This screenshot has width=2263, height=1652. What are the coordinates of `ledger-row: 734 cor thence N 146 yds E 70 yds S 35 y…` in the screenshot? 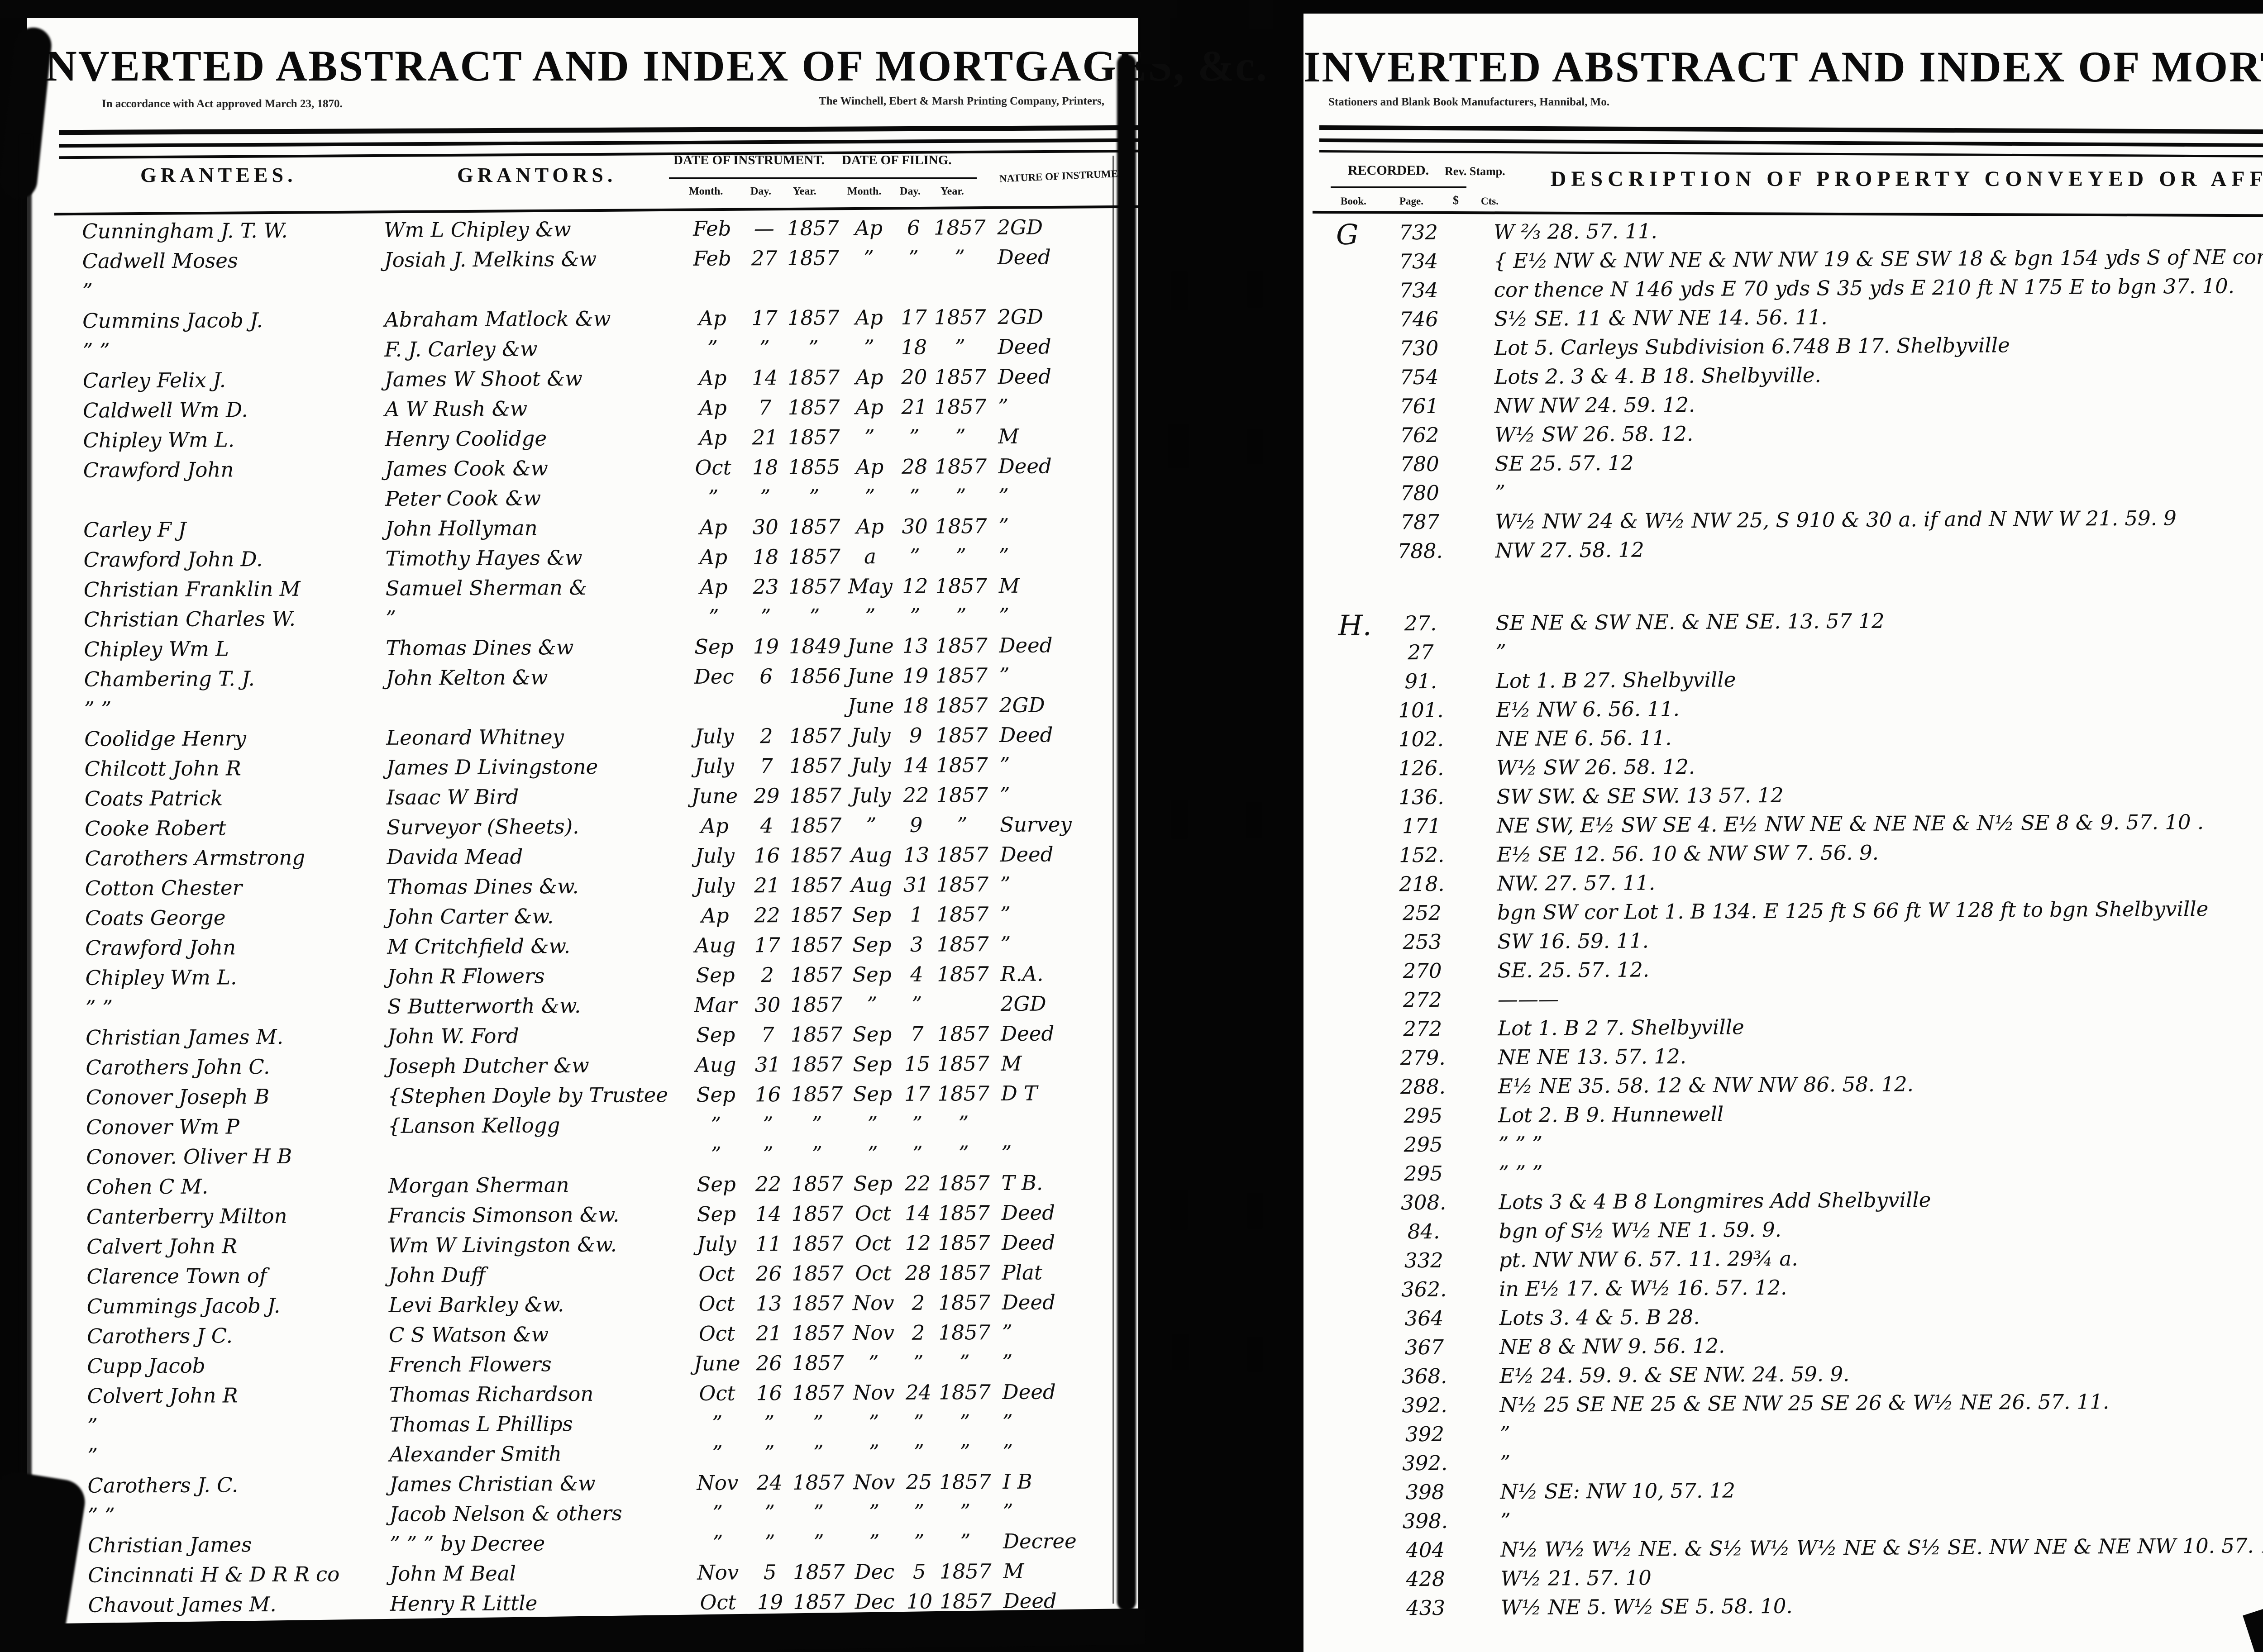 It's located at (1781, 290).